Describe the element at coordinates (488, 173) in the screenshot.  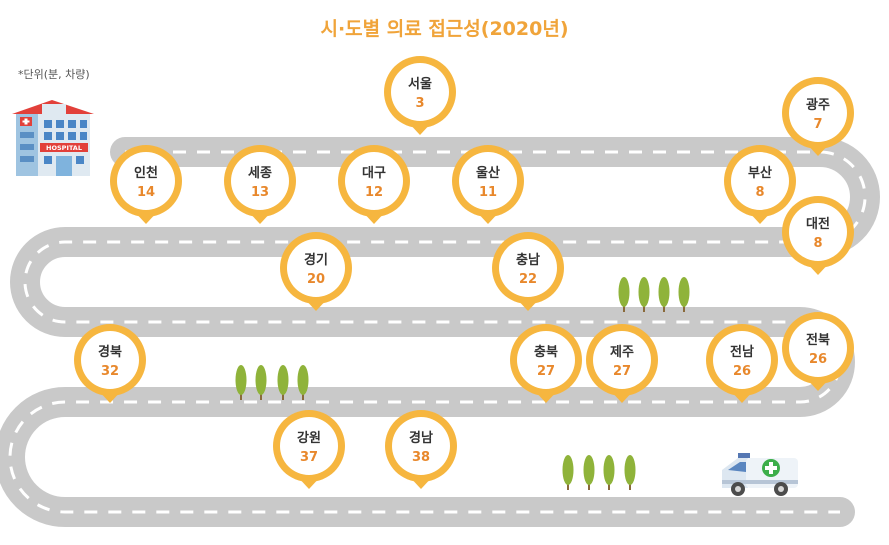
I see `region-name: 울산` at that location.